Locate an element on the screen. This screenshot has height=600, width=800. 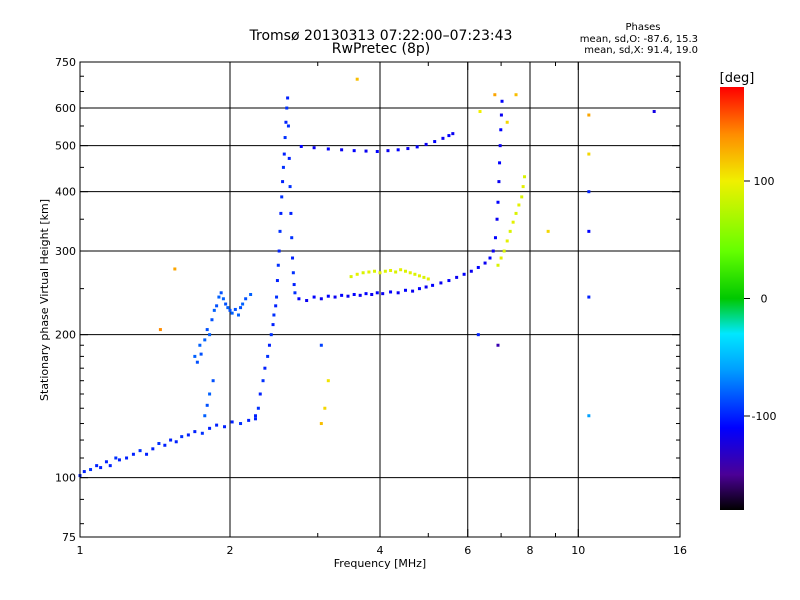
chart-subtitle: RwPretec (8p) is located at coordinates (381, 49).